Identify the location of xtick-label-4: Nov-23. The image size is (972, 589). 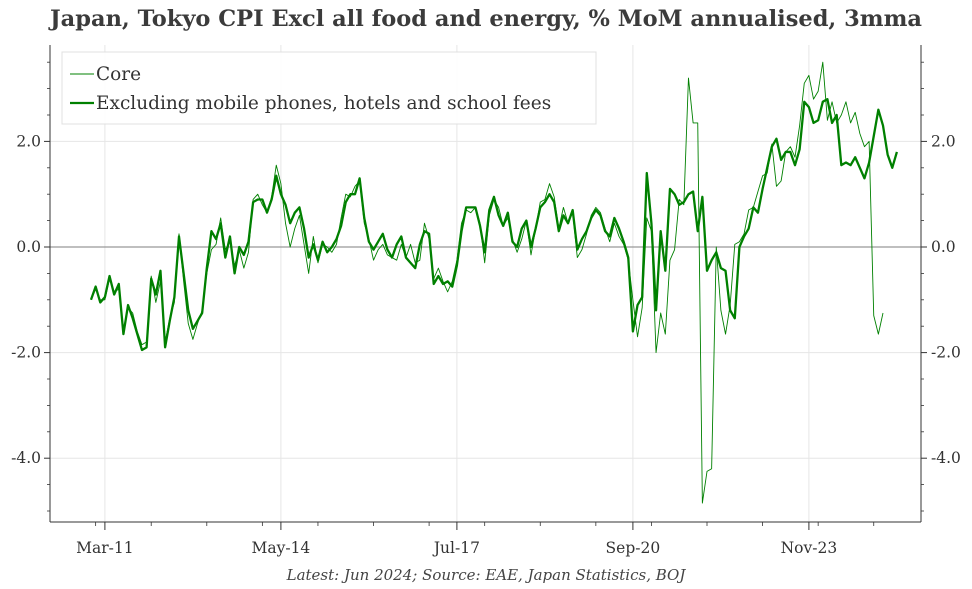
(809, 548).